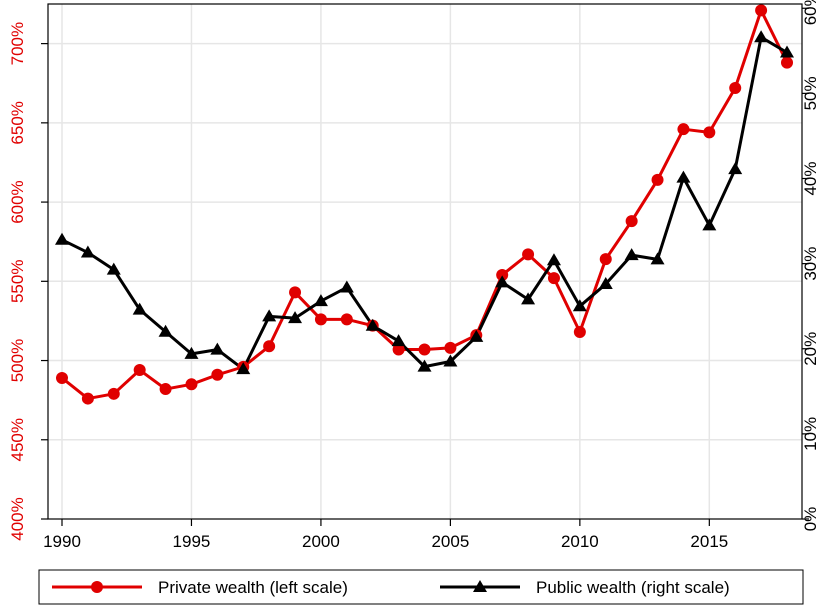 The height and width of the screenshot is (608, 838). I want to click on left-tick-label: 400%, so click(17, 518).